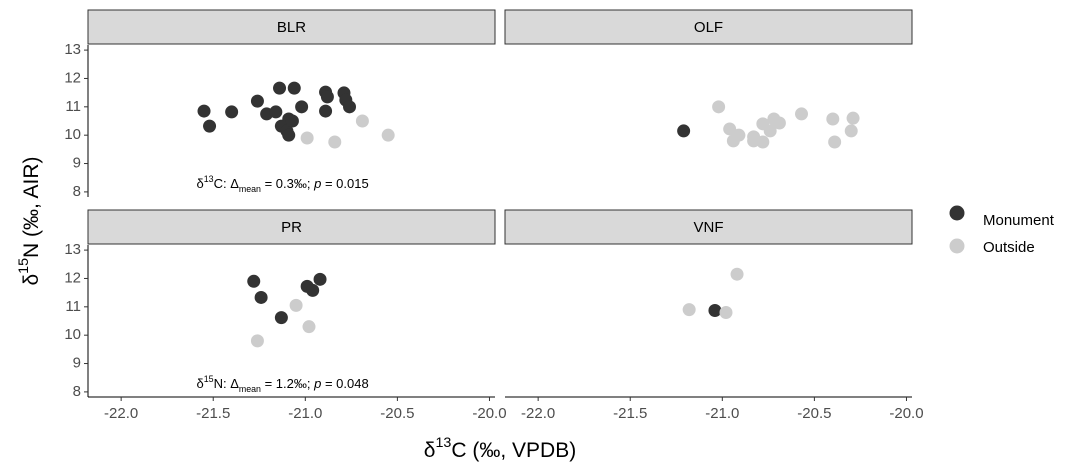 The width and height of the screenshot is (1074, 464). I want to click on strip-label: VNF, so click(709, 227).